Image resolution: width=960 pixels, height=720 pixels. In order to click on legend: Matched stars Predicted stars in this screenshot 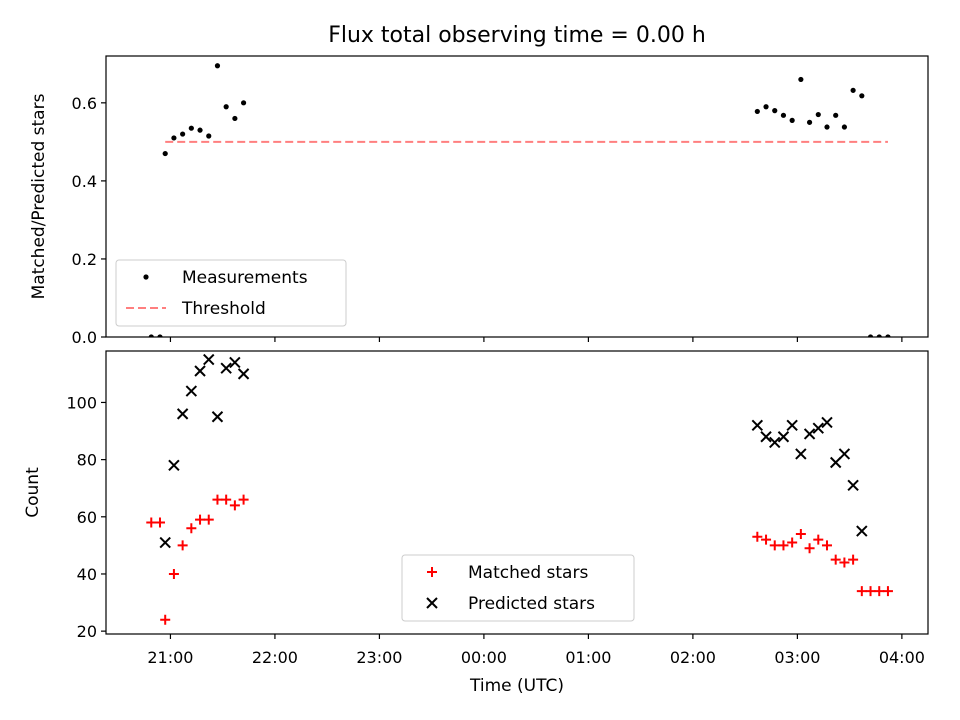, I will do `click(518, 588)`.